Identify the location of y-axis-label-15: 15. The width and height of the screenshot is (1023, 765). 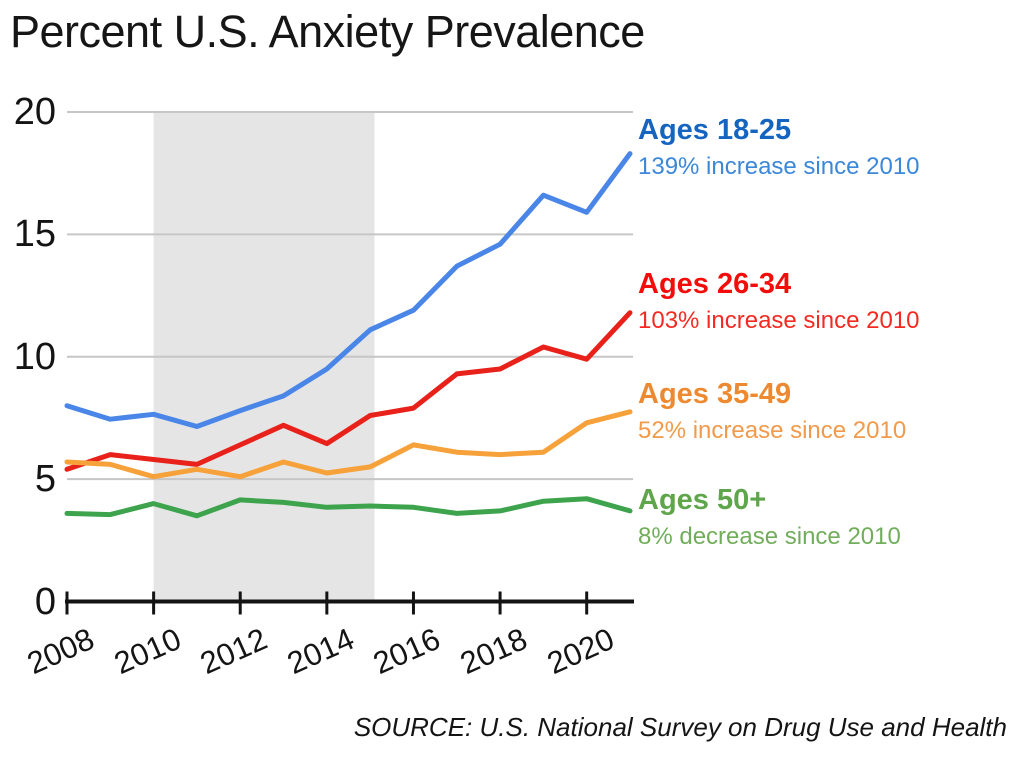
(34, 234).